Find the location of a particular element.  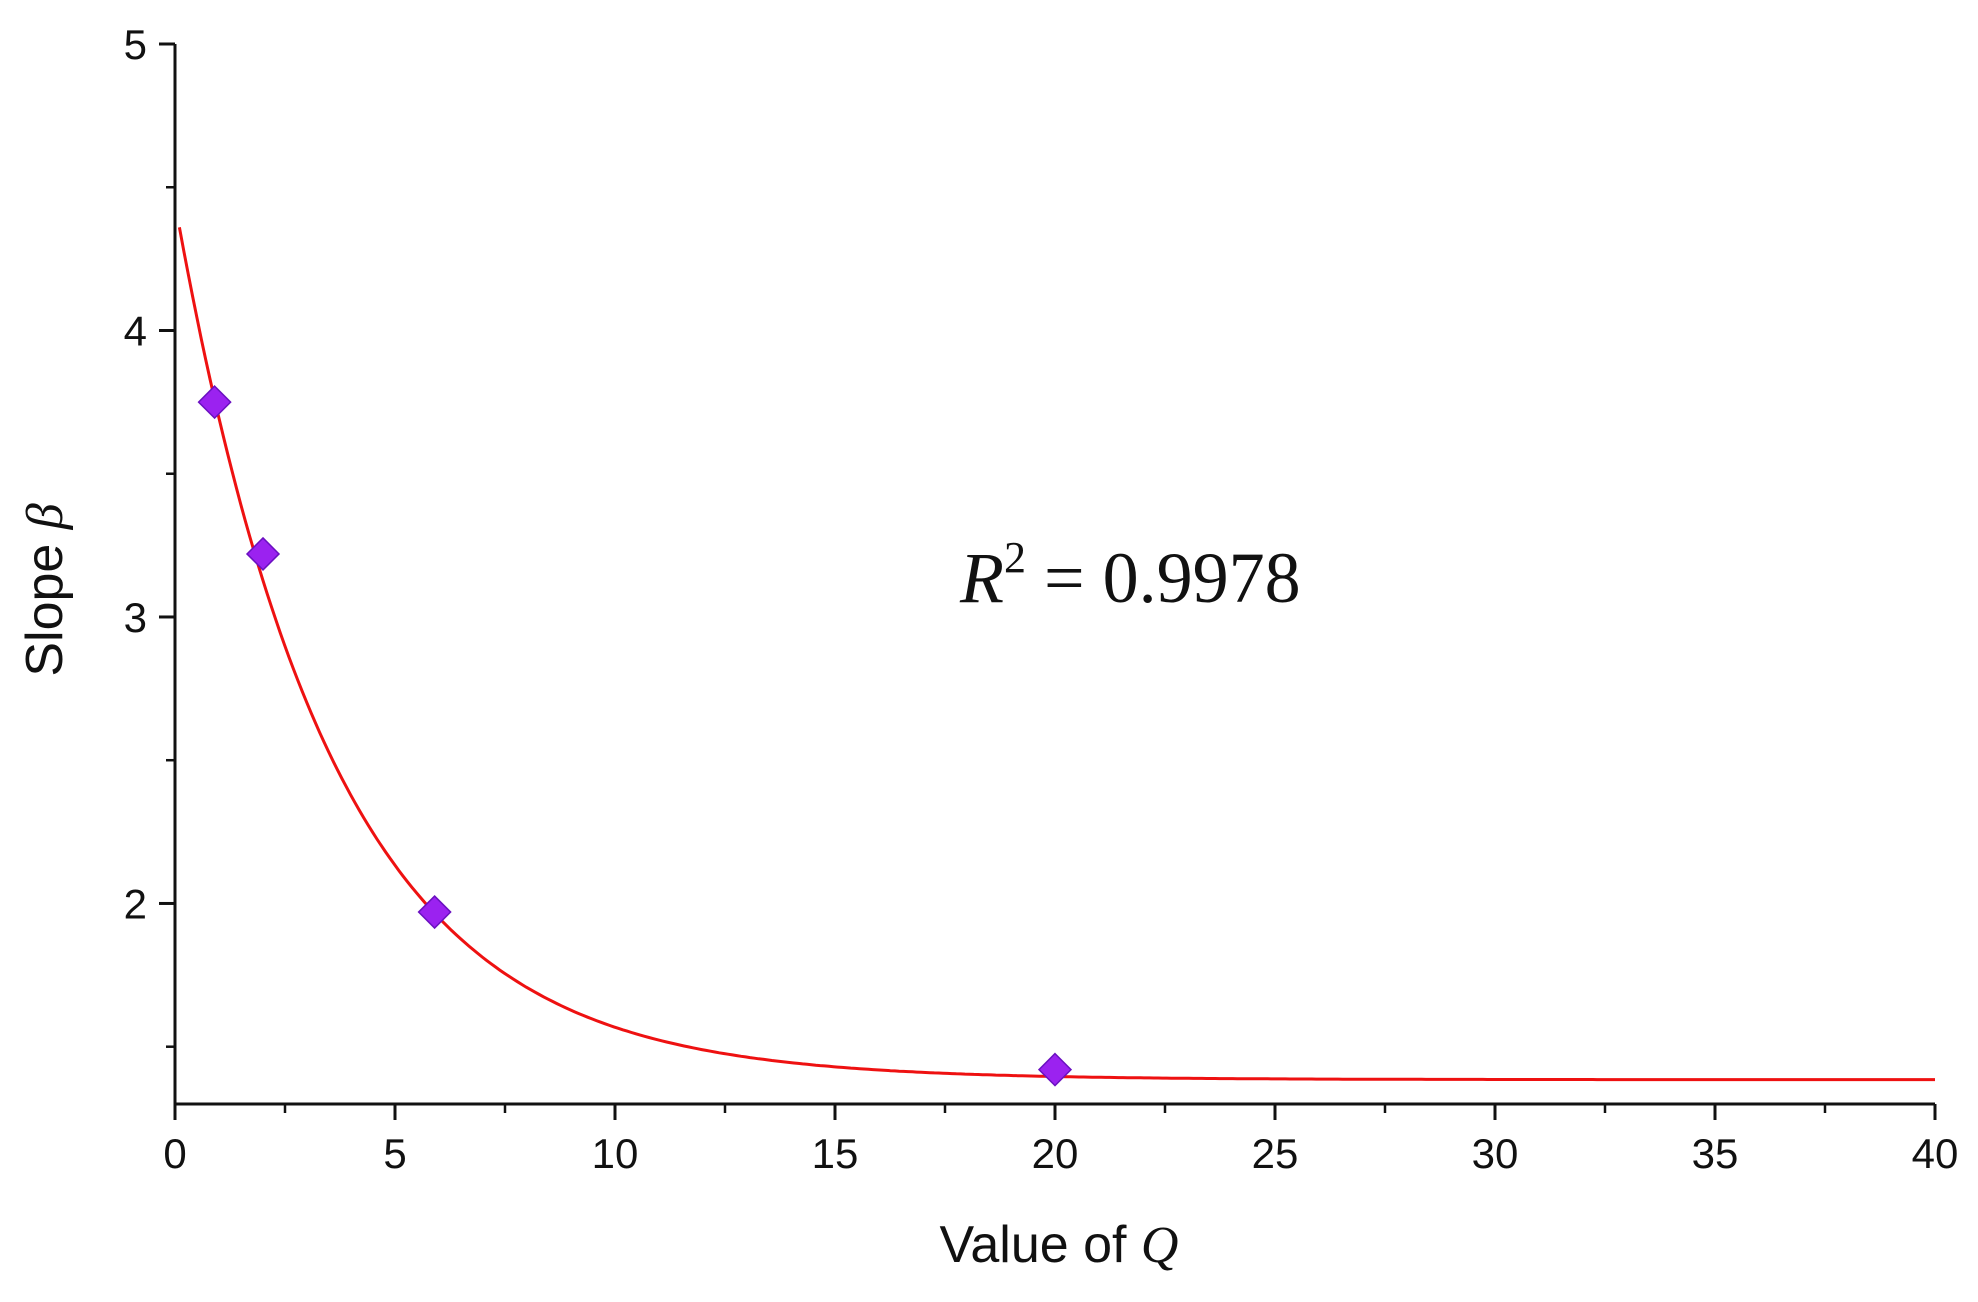

x-tick-label: 20 is located at coordinates (1055, 1153).